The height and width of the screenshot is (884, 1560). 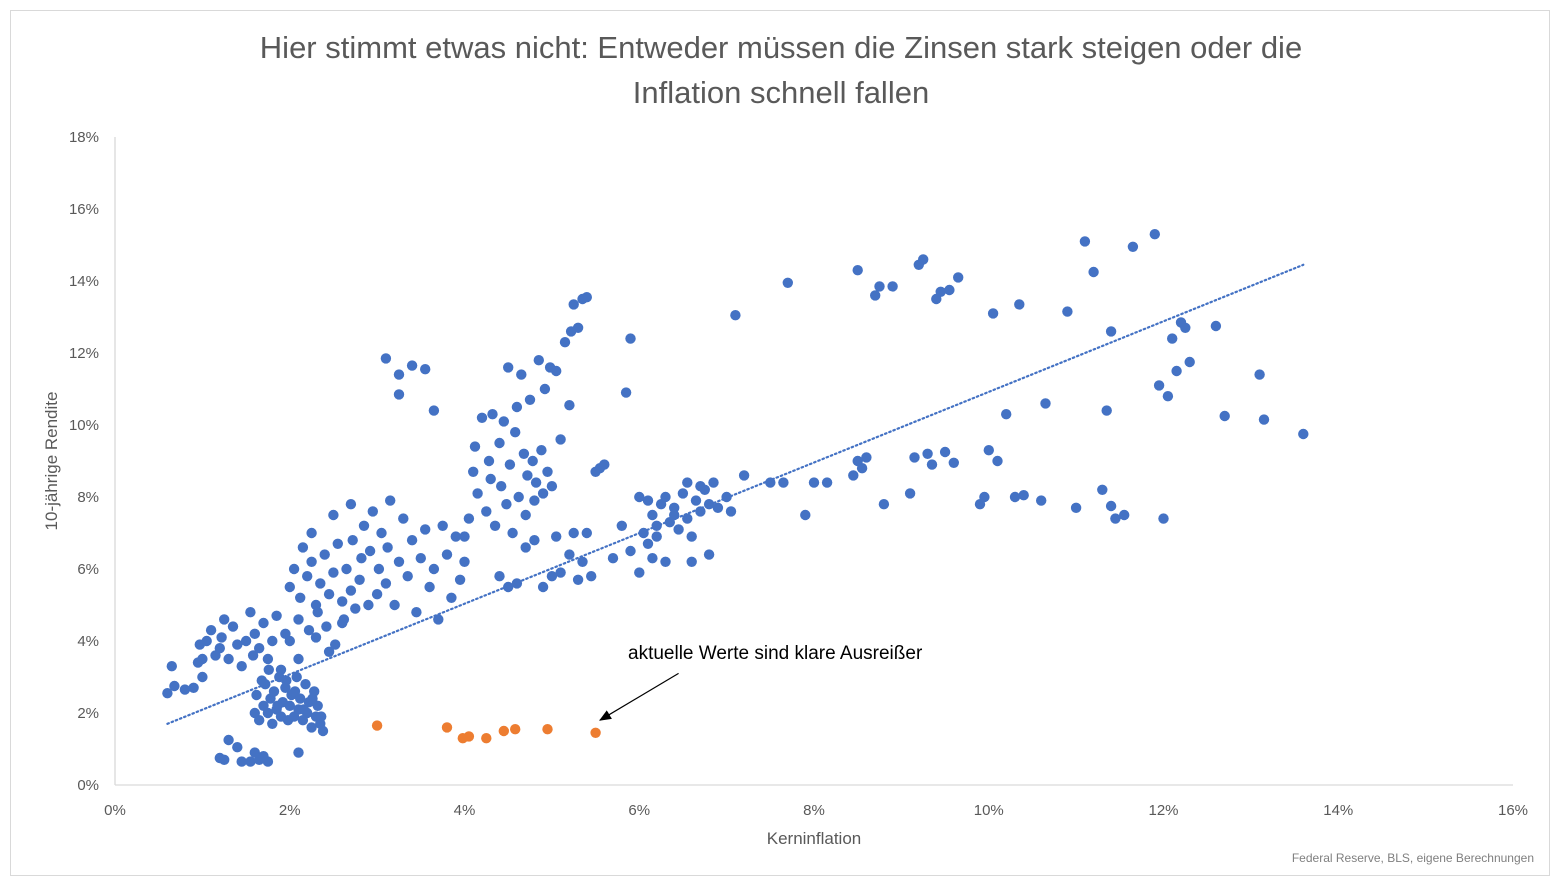 I want to click on x-tick-label: 14%, so click(x=1338, y=810).